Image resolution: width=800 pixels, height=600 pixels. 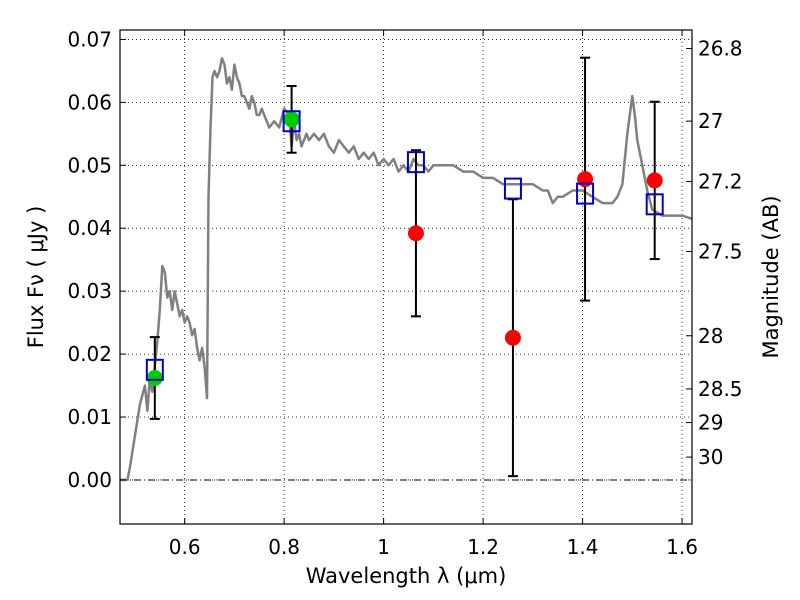 I want to click on y-tick-label: 0.01, so click(x=89, y=417).